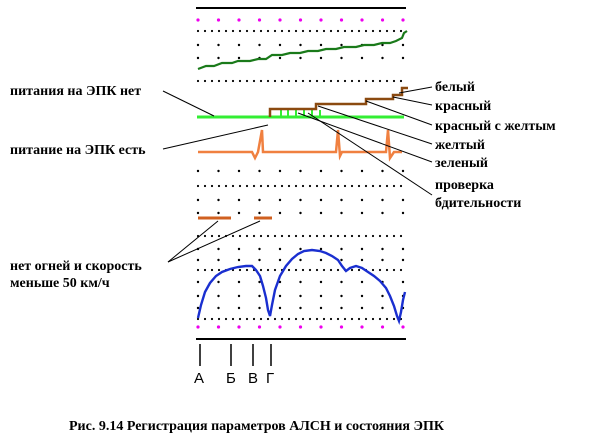 This screenshot has height=447, width=589. What do you see at coordinates (76, 266) in the screenshot?
I see `label-no-lights-line1: нет огней и скорость` at bounding box center [76, 266].